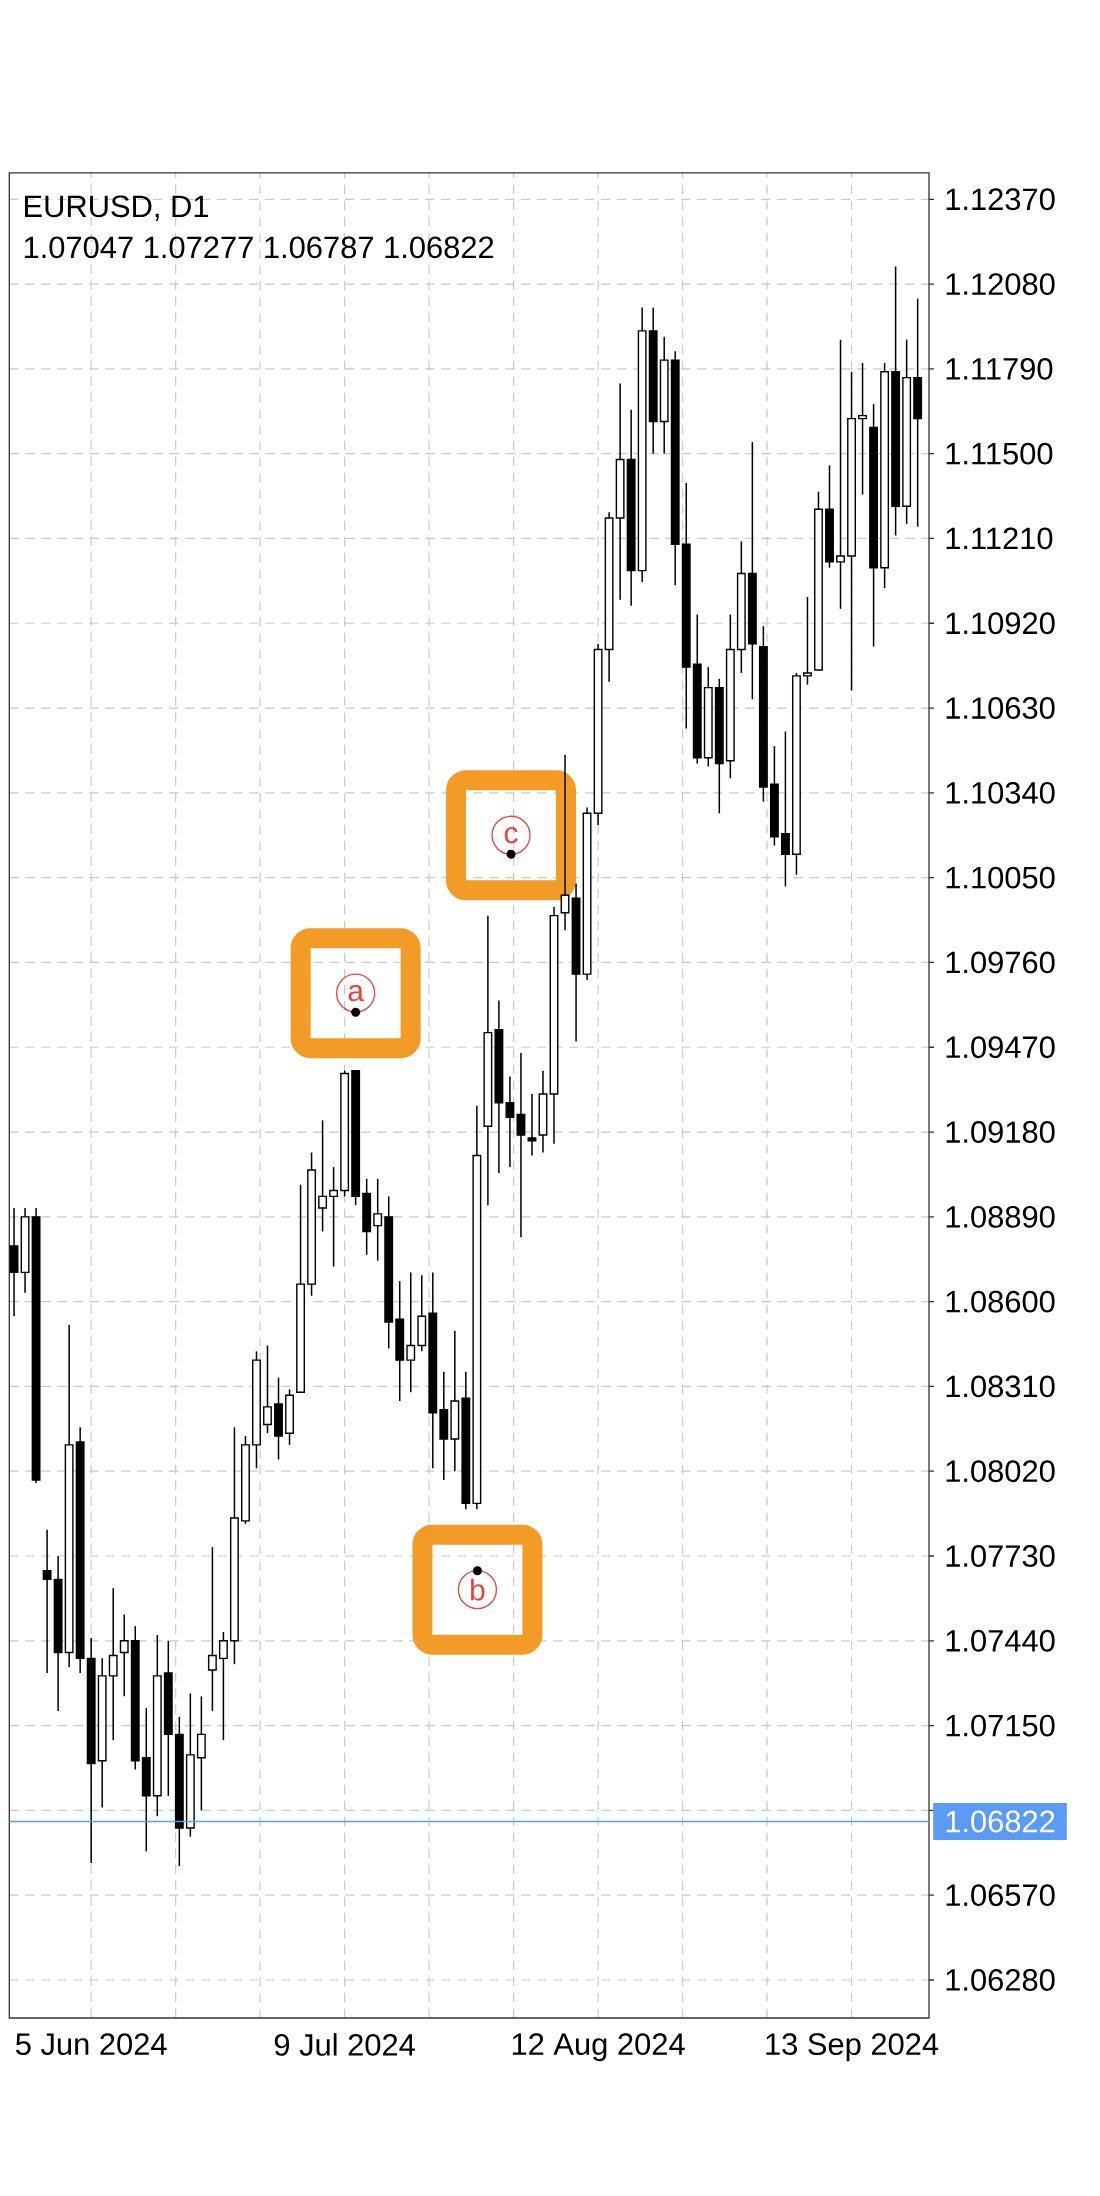 The image size is (1100, 2196). I want to click on y-tick-label: 1.12080, so click(1000, 284).